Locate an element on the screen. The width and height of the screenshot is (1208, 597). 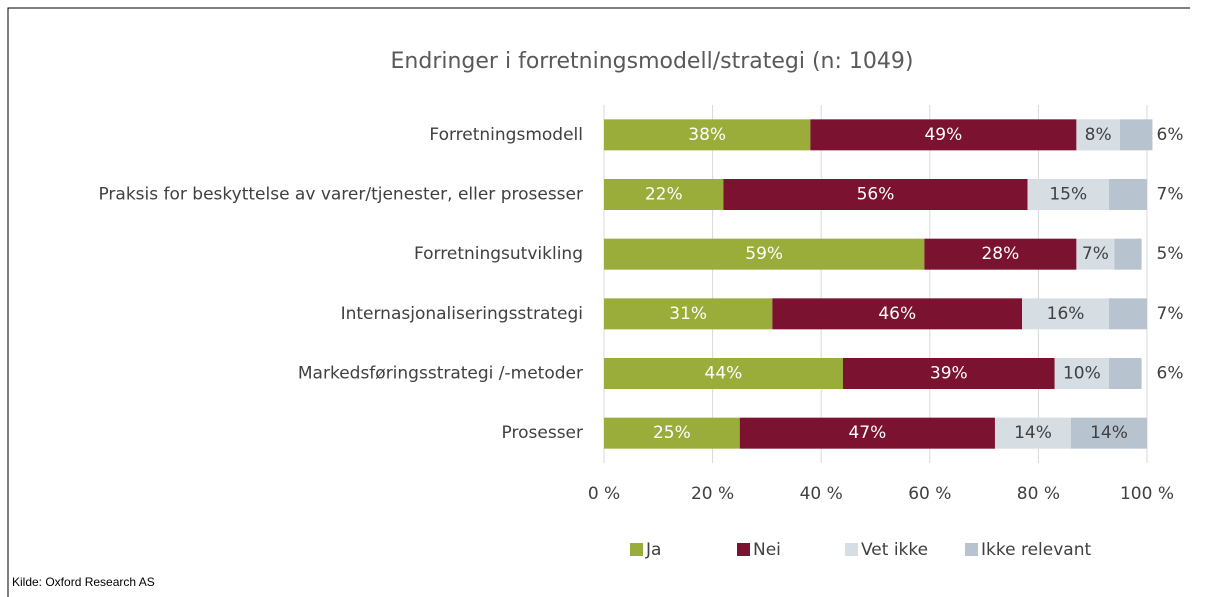
value-label: 10% is located at coordinates (1082, 374).